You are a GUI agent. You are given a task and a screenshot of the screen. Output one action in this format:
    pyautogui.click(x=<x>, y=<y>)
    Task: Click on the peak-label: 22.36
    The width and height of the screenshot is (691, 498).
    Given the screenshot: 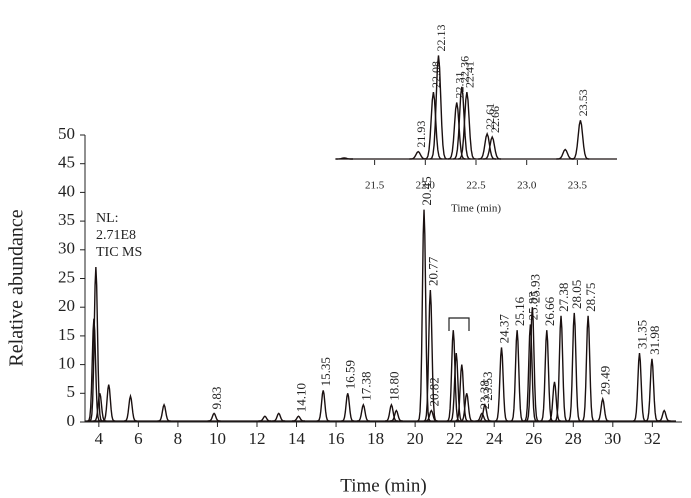 What is the action you would take?
    pyautogui.click(x=465, y=69)
    